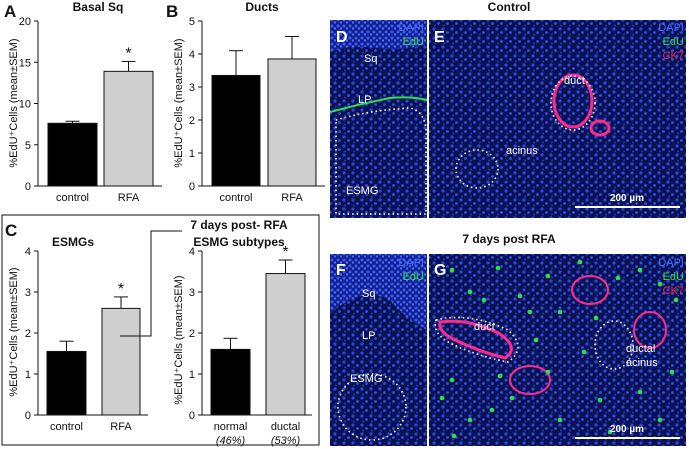  I want to click on y-tick-label: 15, so click(25, 63).